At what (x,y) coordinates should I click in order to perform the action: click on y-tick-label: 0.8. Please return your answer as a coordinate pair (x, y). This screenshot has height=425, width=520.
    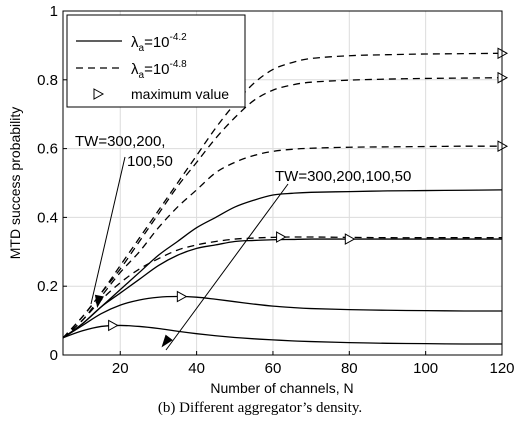
    Looking at the image, I should click on (47, 80).